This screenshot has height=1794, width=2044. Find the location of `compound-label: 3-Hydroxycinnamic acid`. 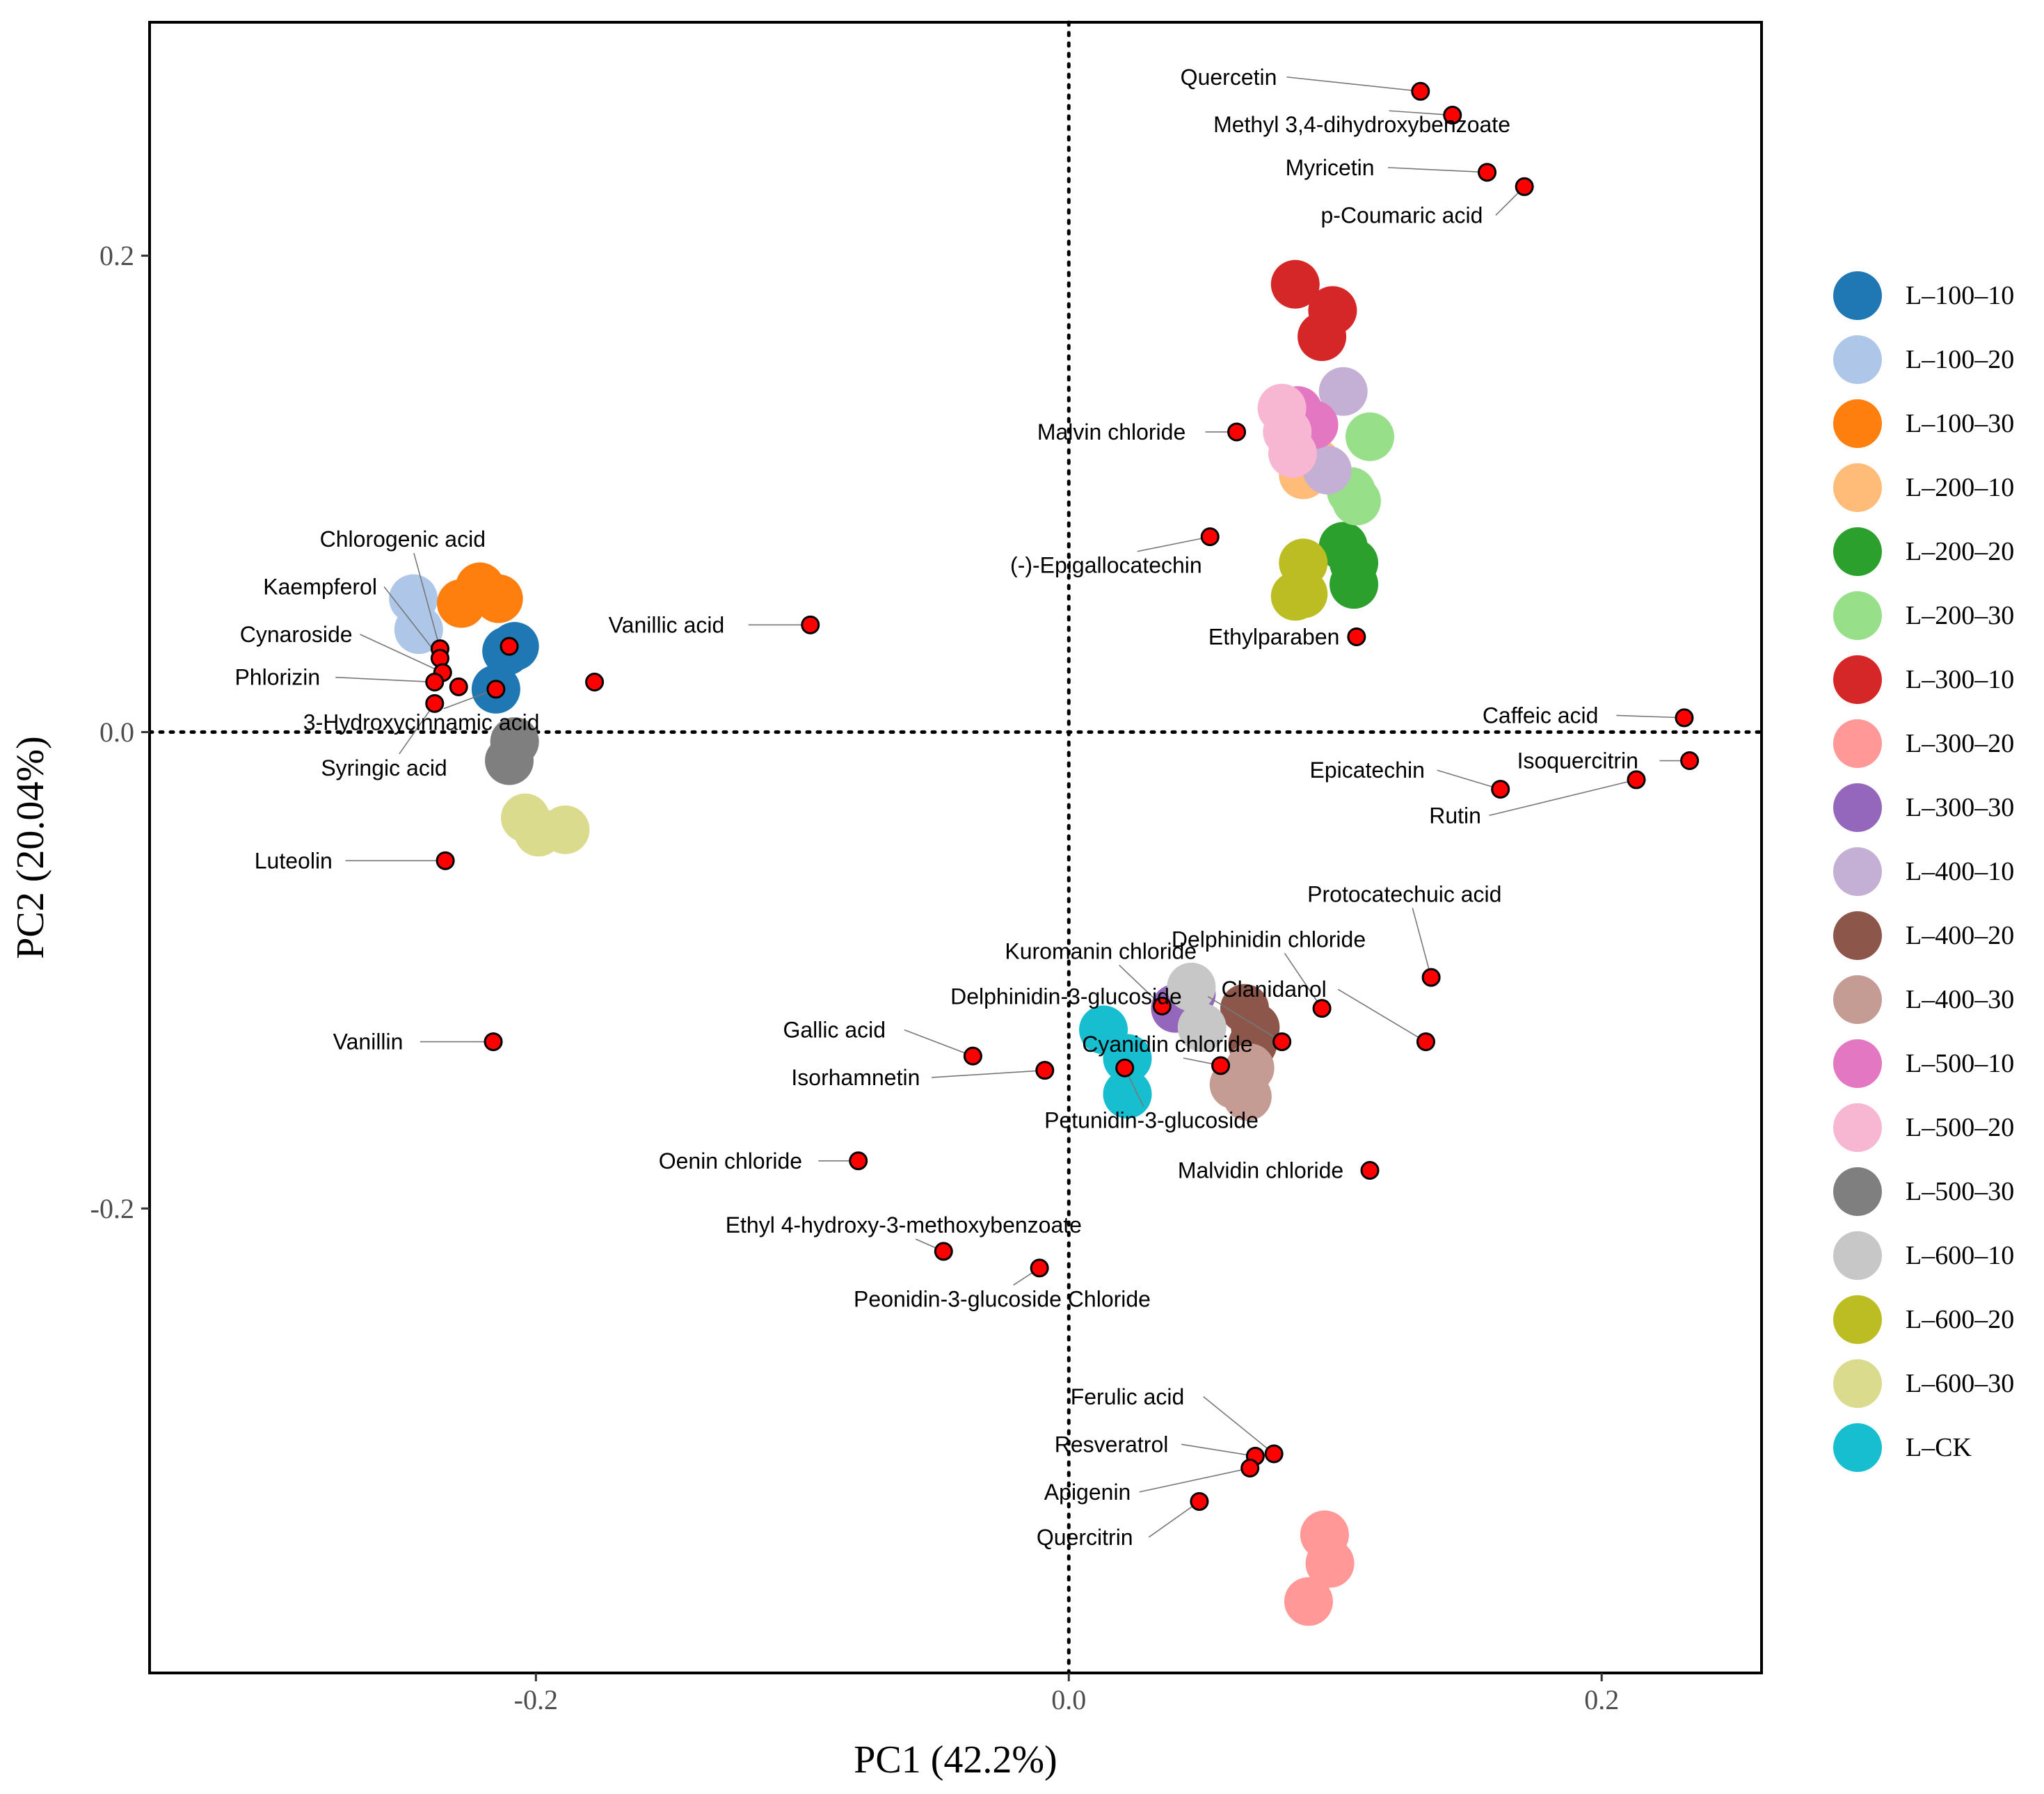

compound-label: 3-Hydroxycinnamic acid is located at coordinates (421, 722).